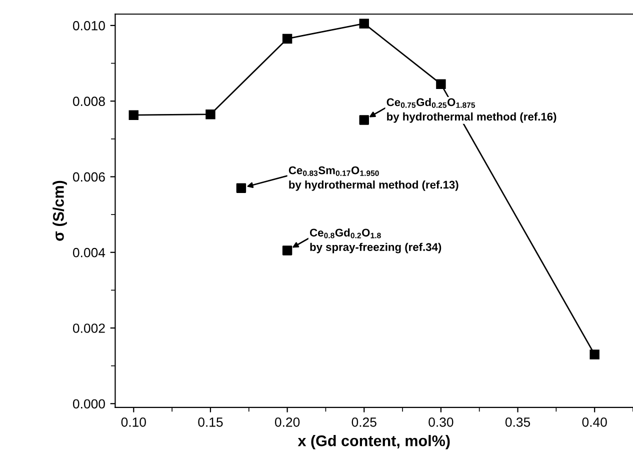 The width and height of the screenshot is (633, 471). What do you see at coordinates (89, 253) in the screenshot?
I see `y-tick-label: 0.004` at bounding box center [89, 253].